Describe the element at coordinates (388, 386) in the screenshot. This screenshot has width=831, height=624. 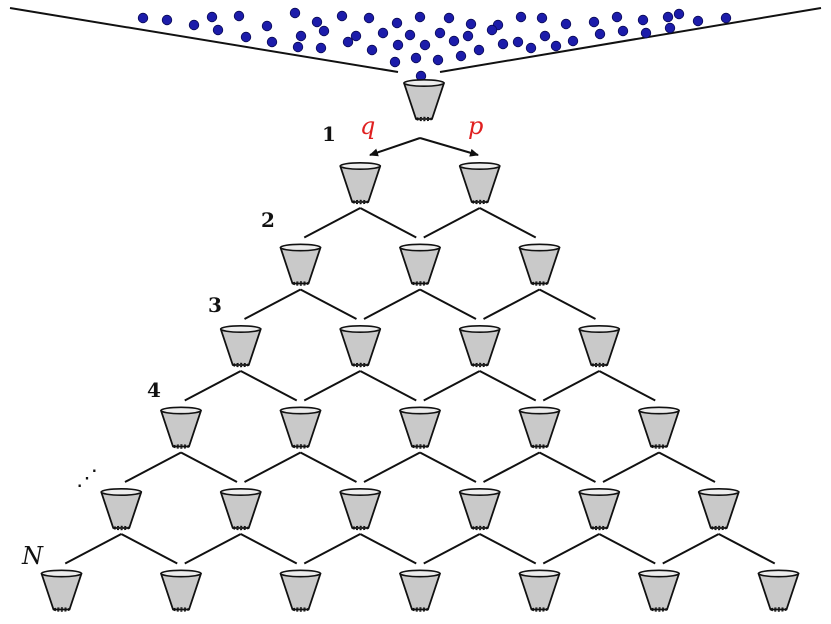
I see `connector-r3-c2-right` at that location.